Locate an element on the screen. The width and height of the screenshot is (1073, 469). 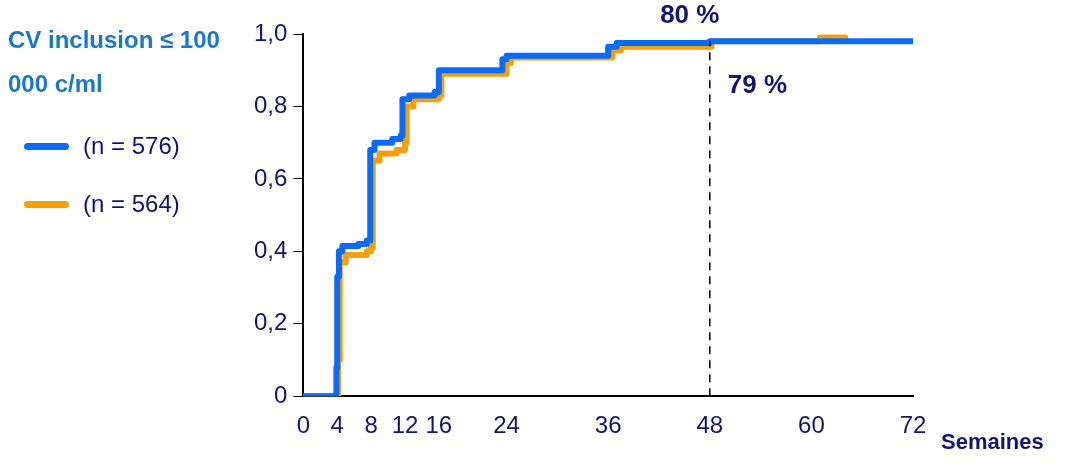
x-tick-label: 24 is located at coordinates (506, 425).